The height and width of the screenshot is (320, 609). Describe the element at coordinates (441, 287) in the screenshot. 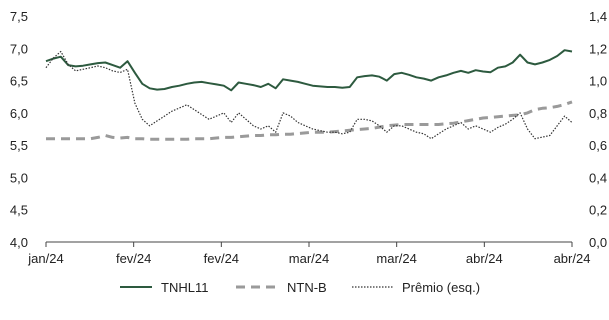

I see `legend-label-premio: Prêmio (esq.)` at that location.